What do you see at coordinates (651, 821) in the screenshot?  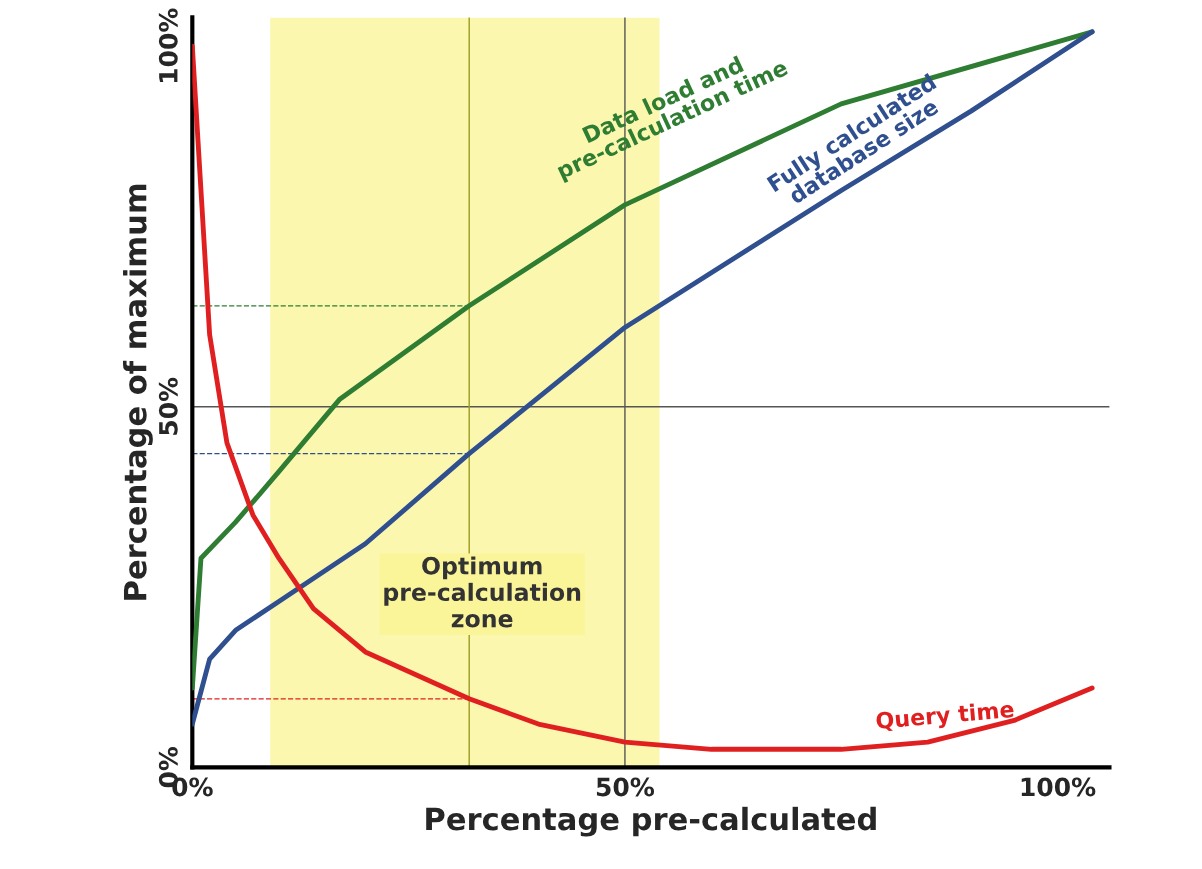 I see `x-axis-title: Percentage pre-calculated` at bounding box center [651, 821].